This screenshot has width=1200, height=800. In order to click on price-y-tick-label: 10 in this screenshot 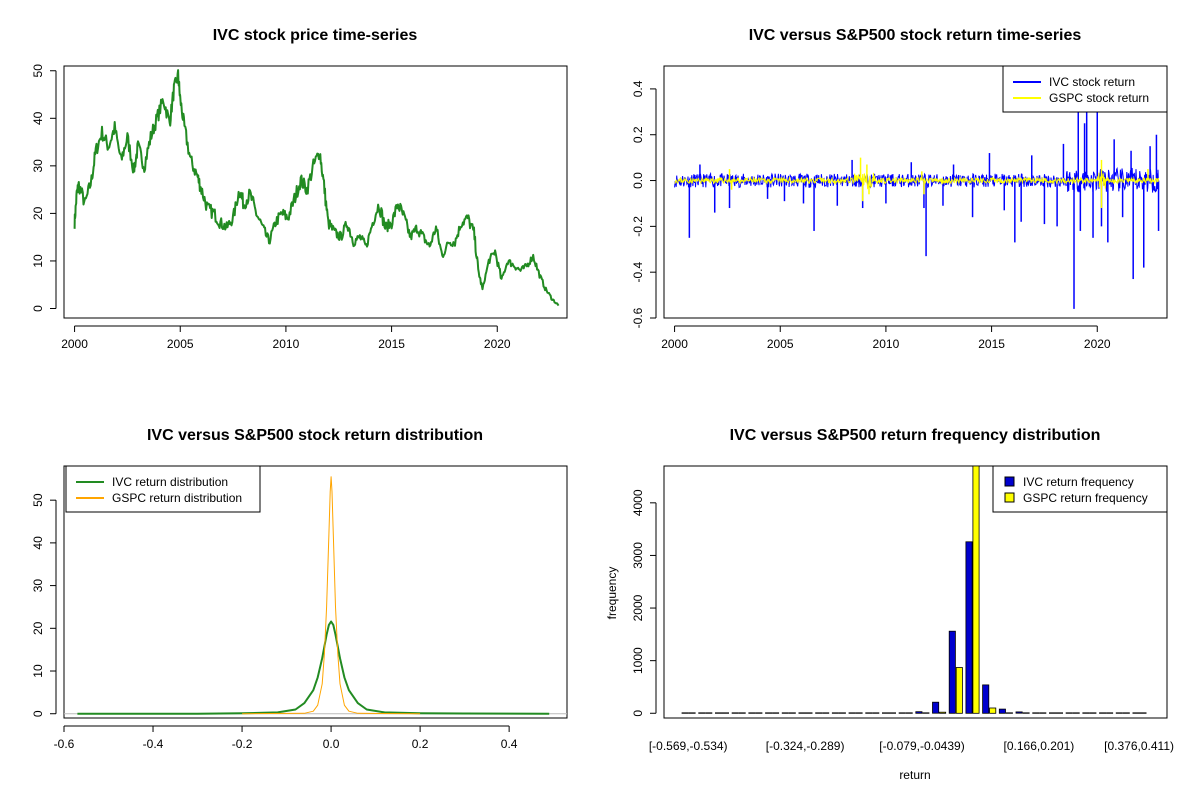, I will do `click(38, 261)`.